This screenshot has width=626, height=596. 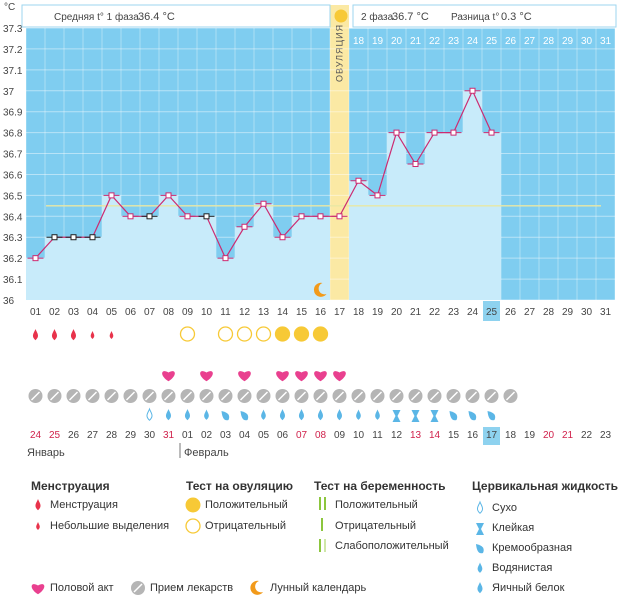 I want to click on x-day-label: 17, so click(x=340, y=312).